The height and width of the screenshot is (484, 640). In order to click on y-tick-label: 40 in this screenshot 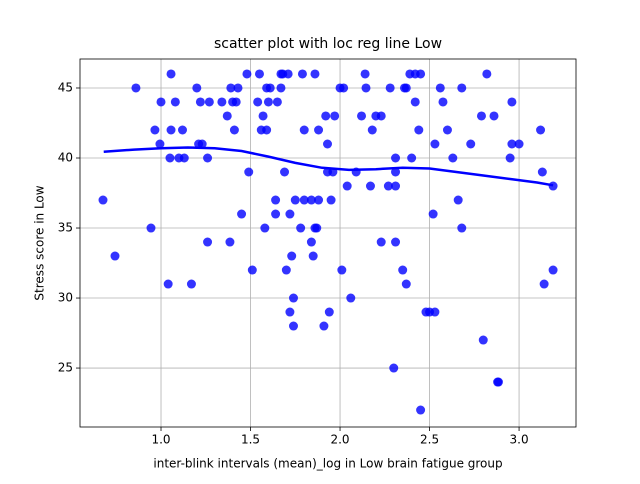, I will do `click(65, 158)`.